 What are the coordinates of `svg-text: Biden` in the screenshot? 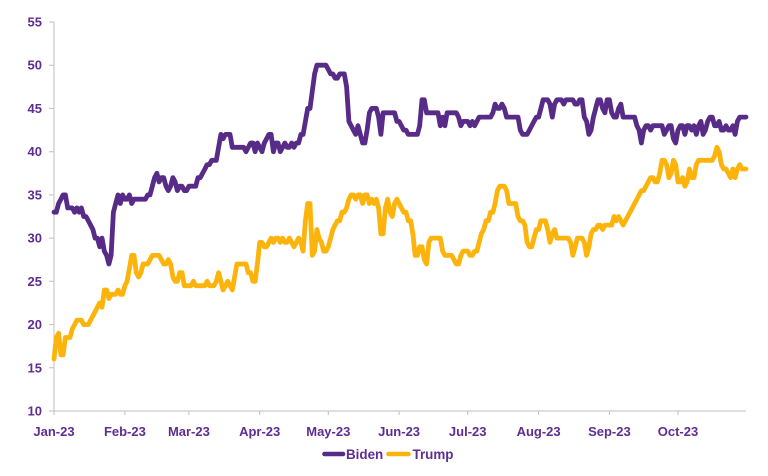 It's located at (364, 454).